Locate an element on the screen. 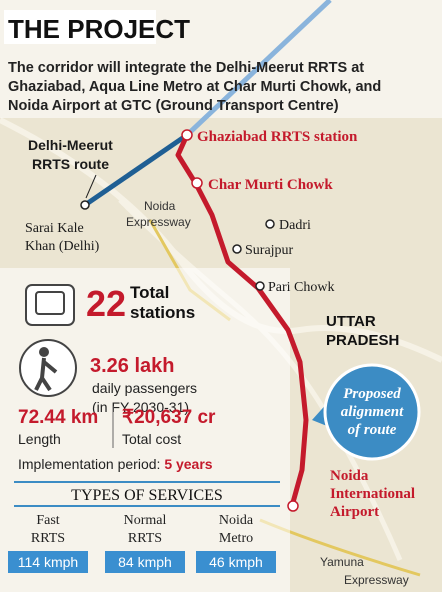  stat-label: (in FY 2030-31) is located at coordinates (140, 407).